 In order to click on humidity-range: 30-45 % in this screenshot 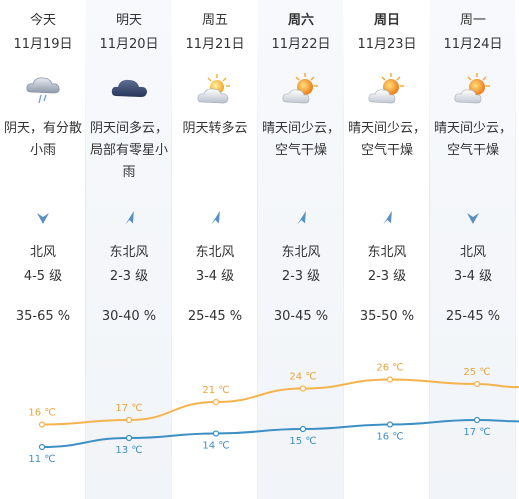, I will do `click(301, 316)`.